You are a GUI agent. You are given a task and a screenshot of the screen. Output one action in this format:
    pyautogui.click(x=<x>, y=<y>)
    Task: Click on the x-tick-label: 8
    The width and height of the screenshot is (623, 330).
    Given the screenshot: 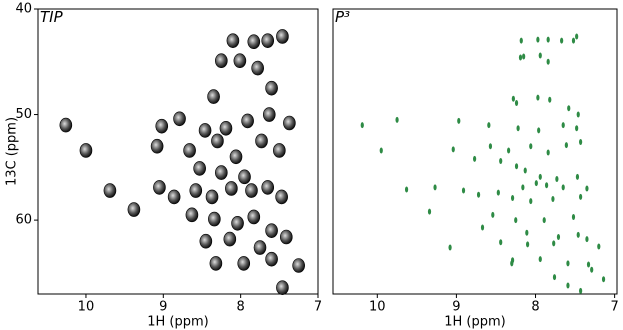 What is the action you would take?
    pyautogui.click(x=241, y=307)
    